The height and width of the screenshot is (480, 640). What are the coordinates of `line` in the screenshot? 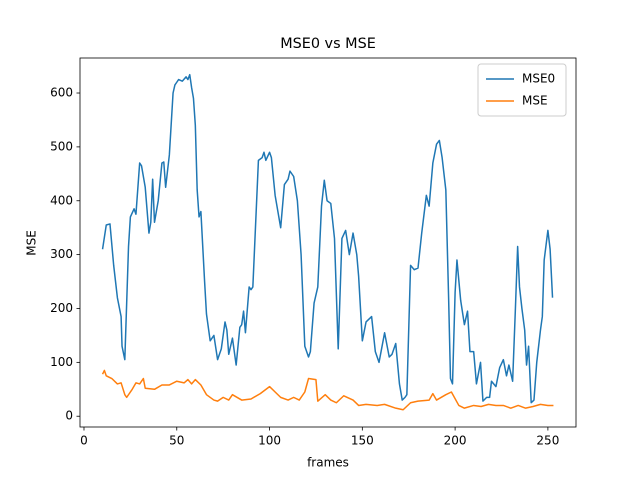 It's located at (327, 390).